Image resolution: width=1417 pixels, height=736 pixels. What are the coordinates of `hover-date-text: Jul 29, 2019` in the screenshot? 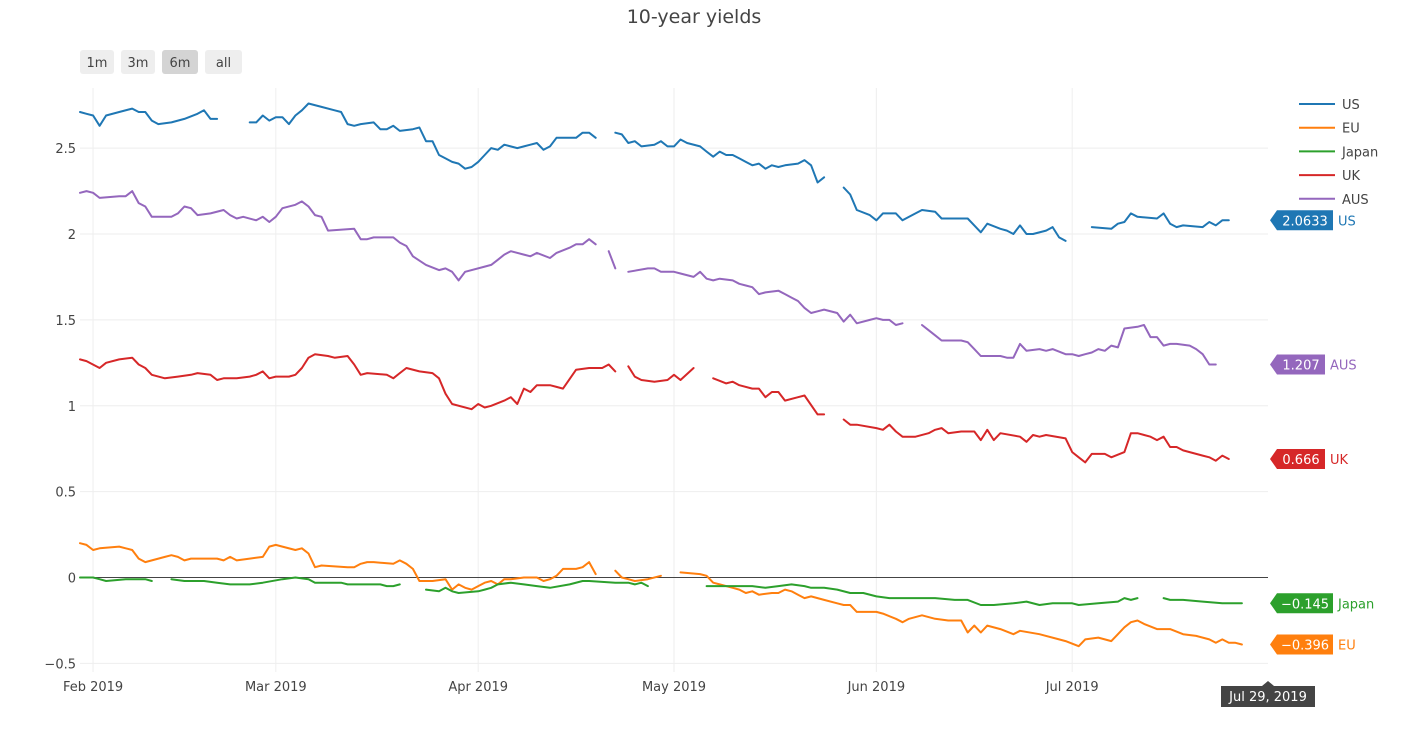 It's located at (1267, 697).